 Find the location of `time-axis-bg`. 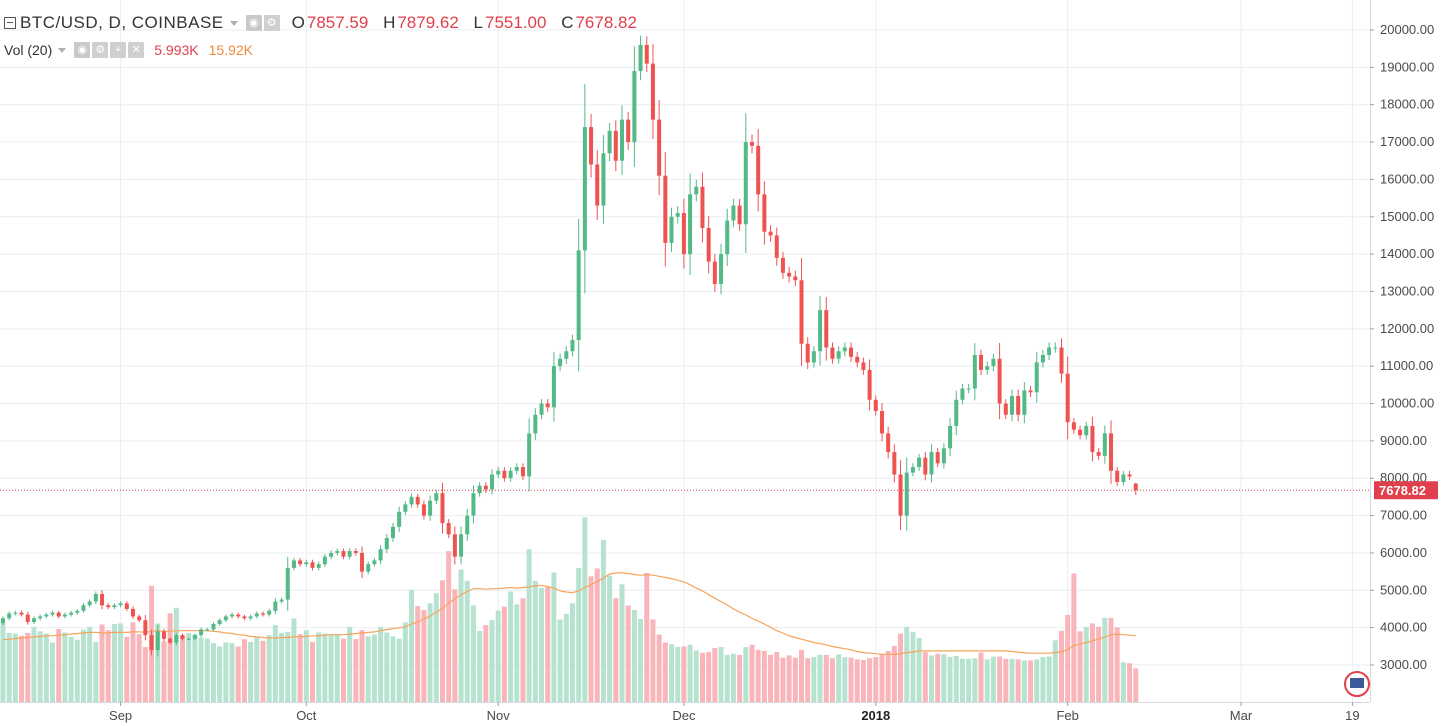

time-axis-bg is located at coordinates (723, 714).